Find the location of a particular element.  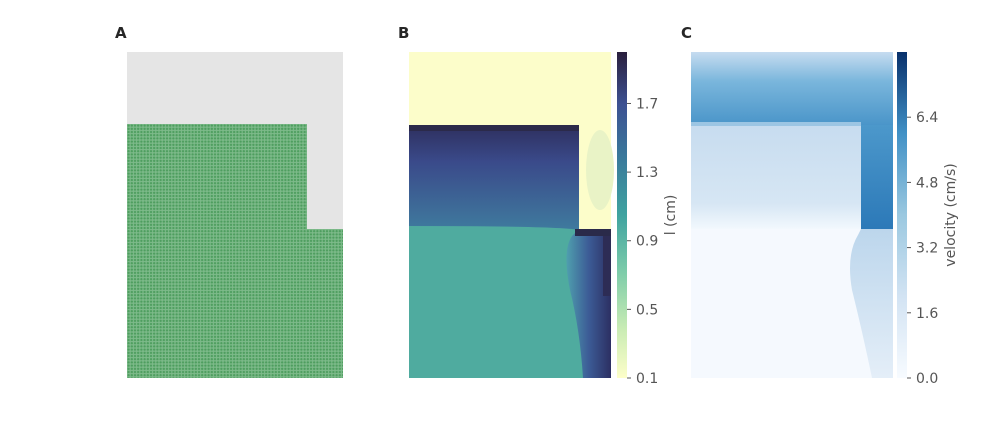

b-plume is located at coordinates (588, 303).